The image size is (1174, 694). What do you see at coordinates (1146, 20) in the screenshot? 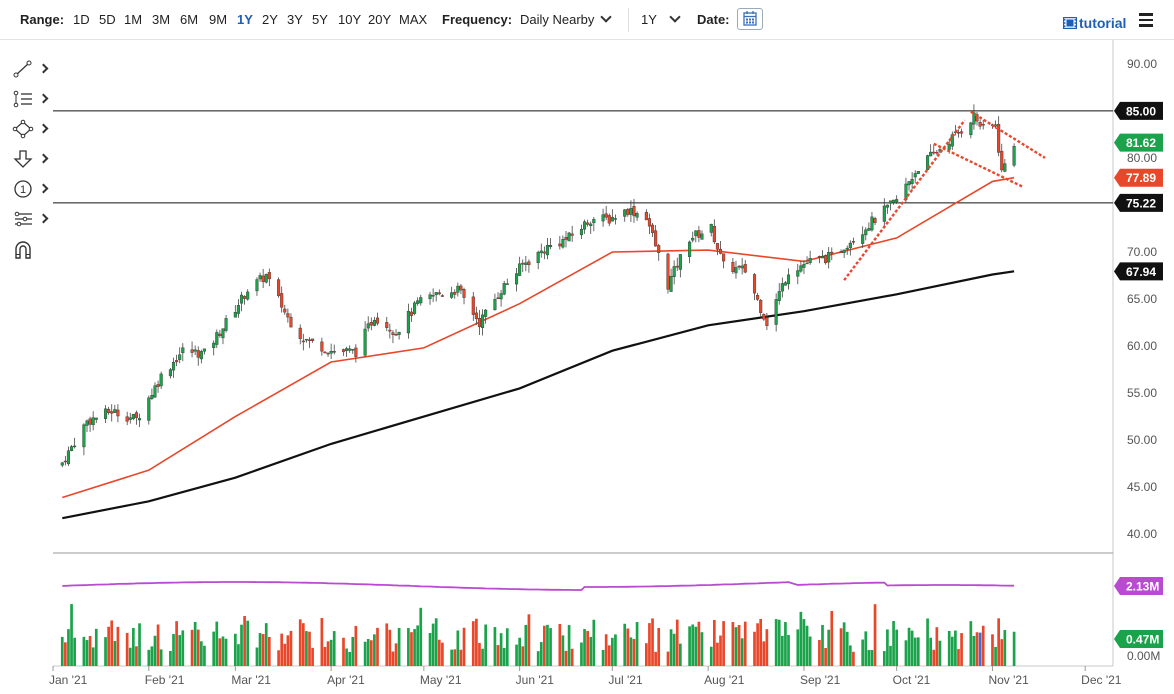
I see `hamburger-menu-icon` at bounding box center [1146, 20].